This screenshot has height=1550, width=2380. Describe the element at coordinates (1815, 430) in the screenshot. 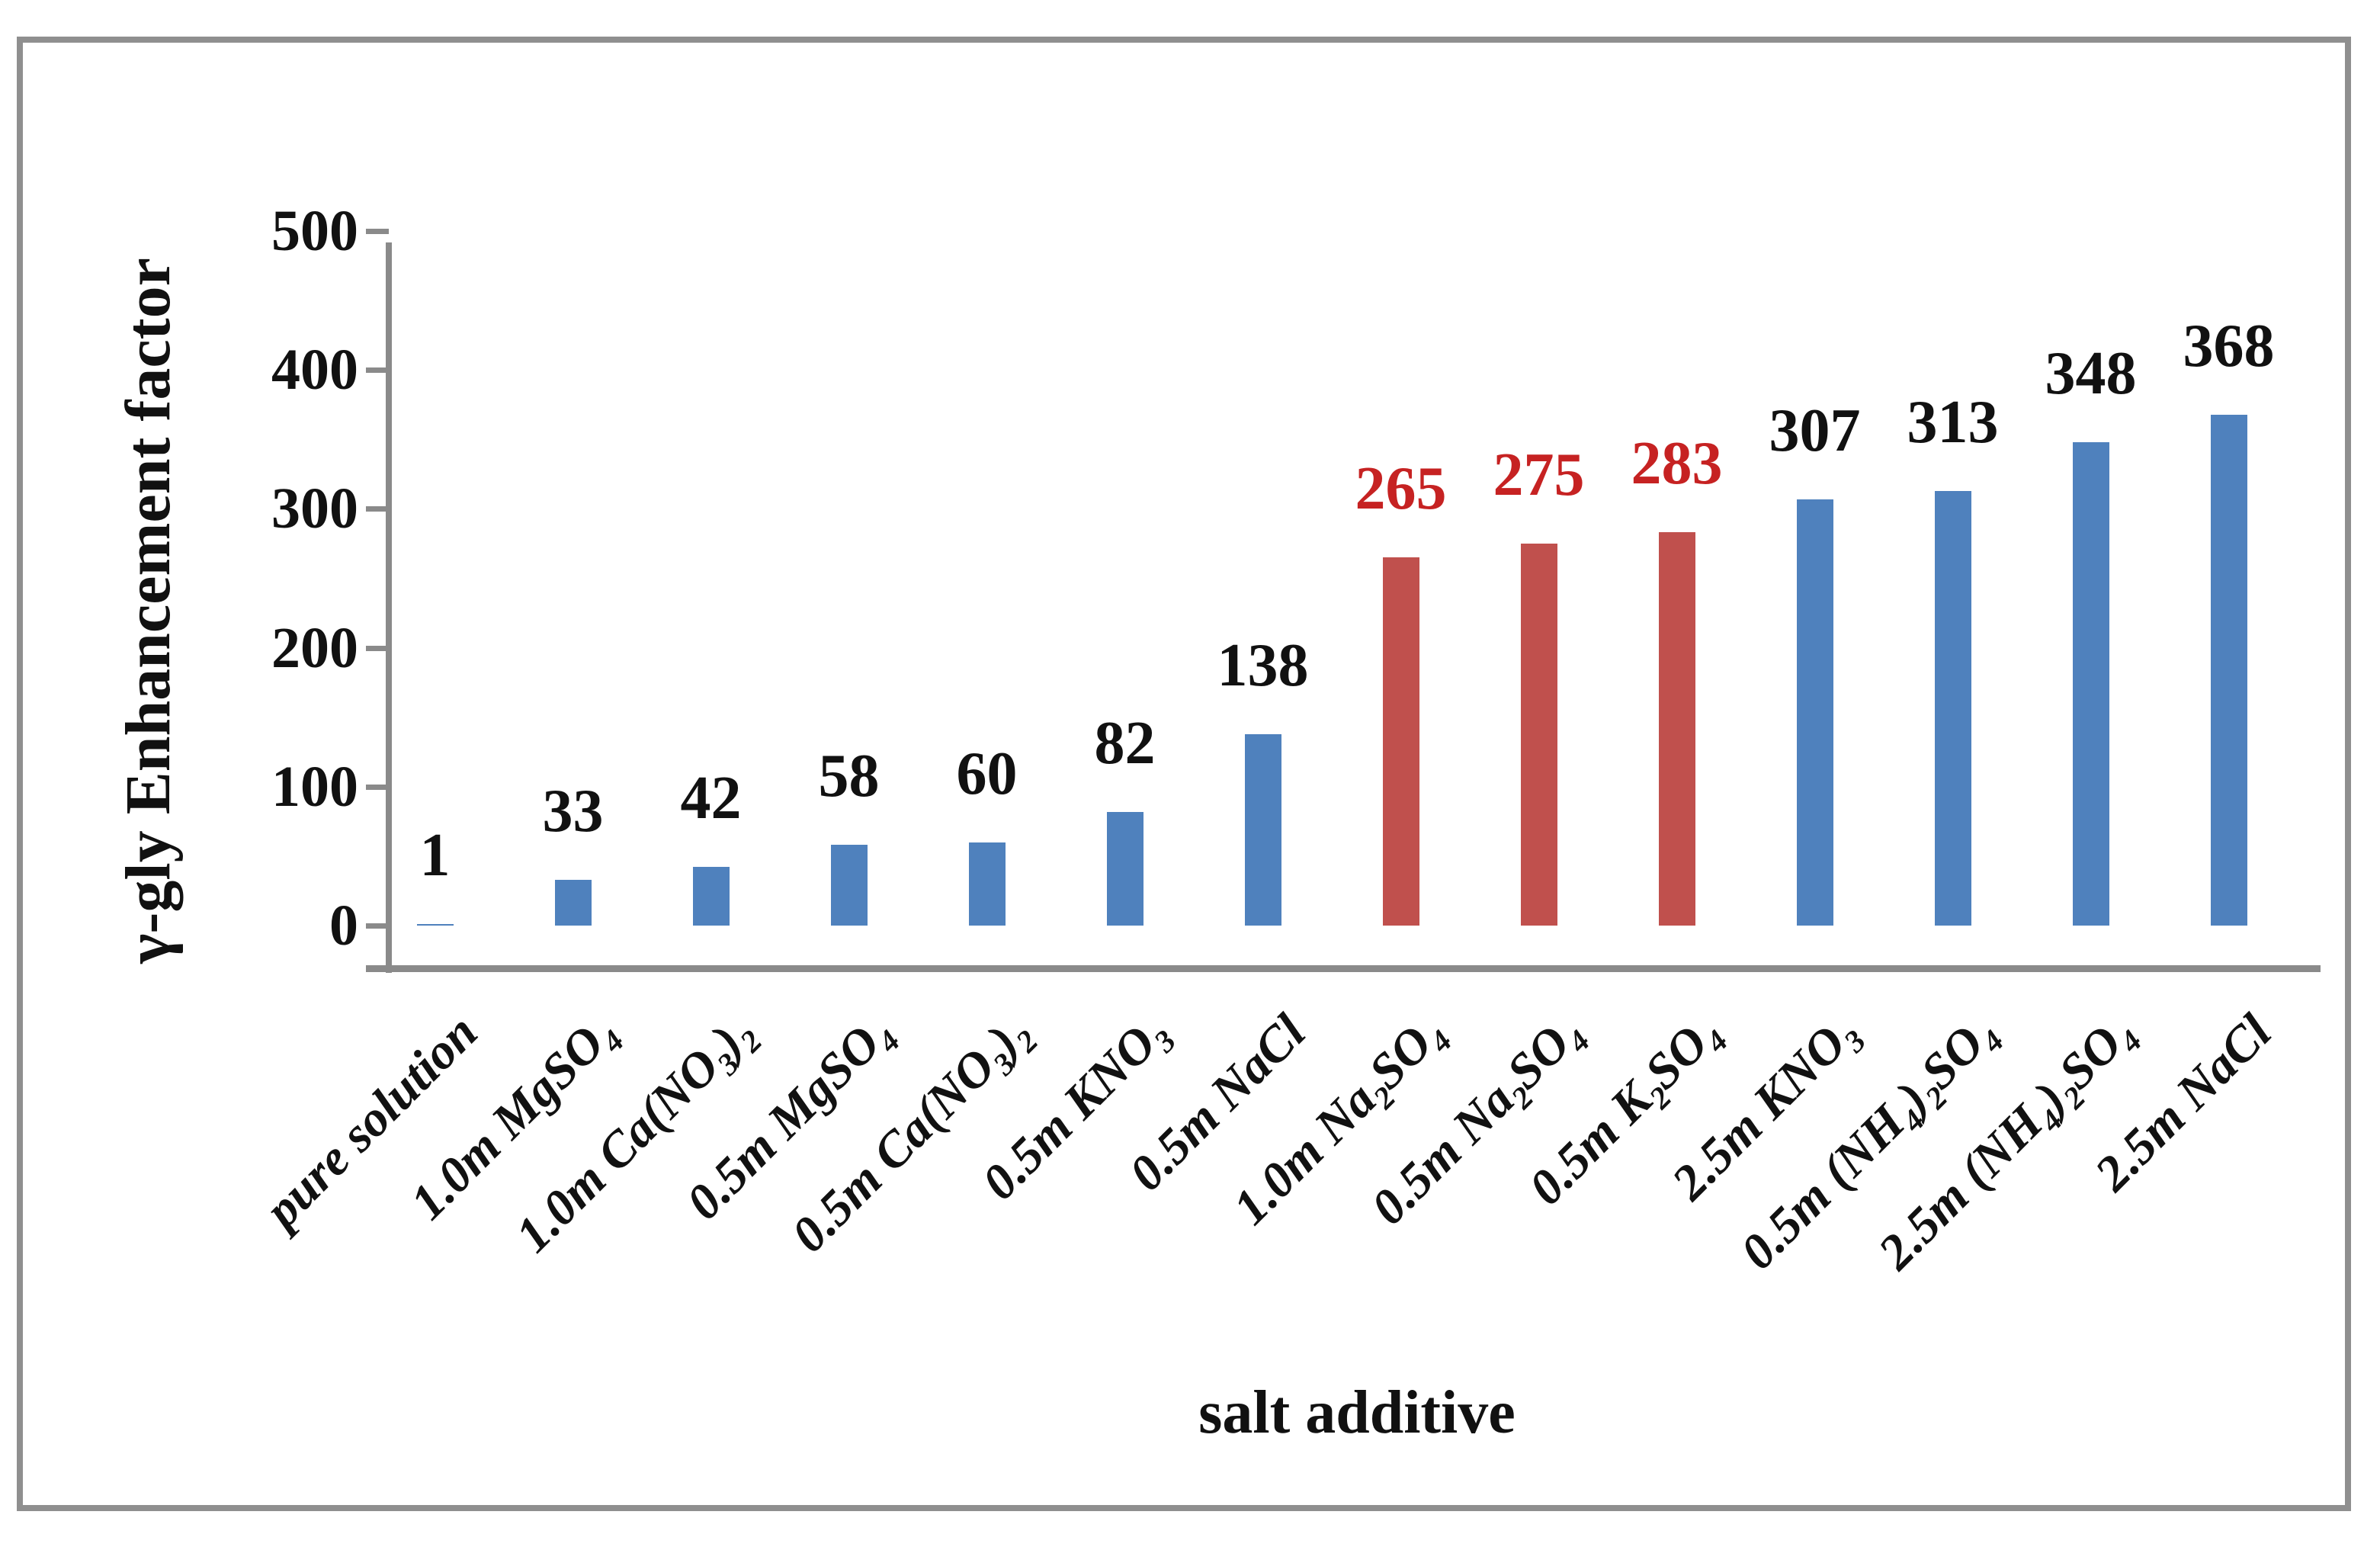

I see `bar-value-label: 307` at that location.